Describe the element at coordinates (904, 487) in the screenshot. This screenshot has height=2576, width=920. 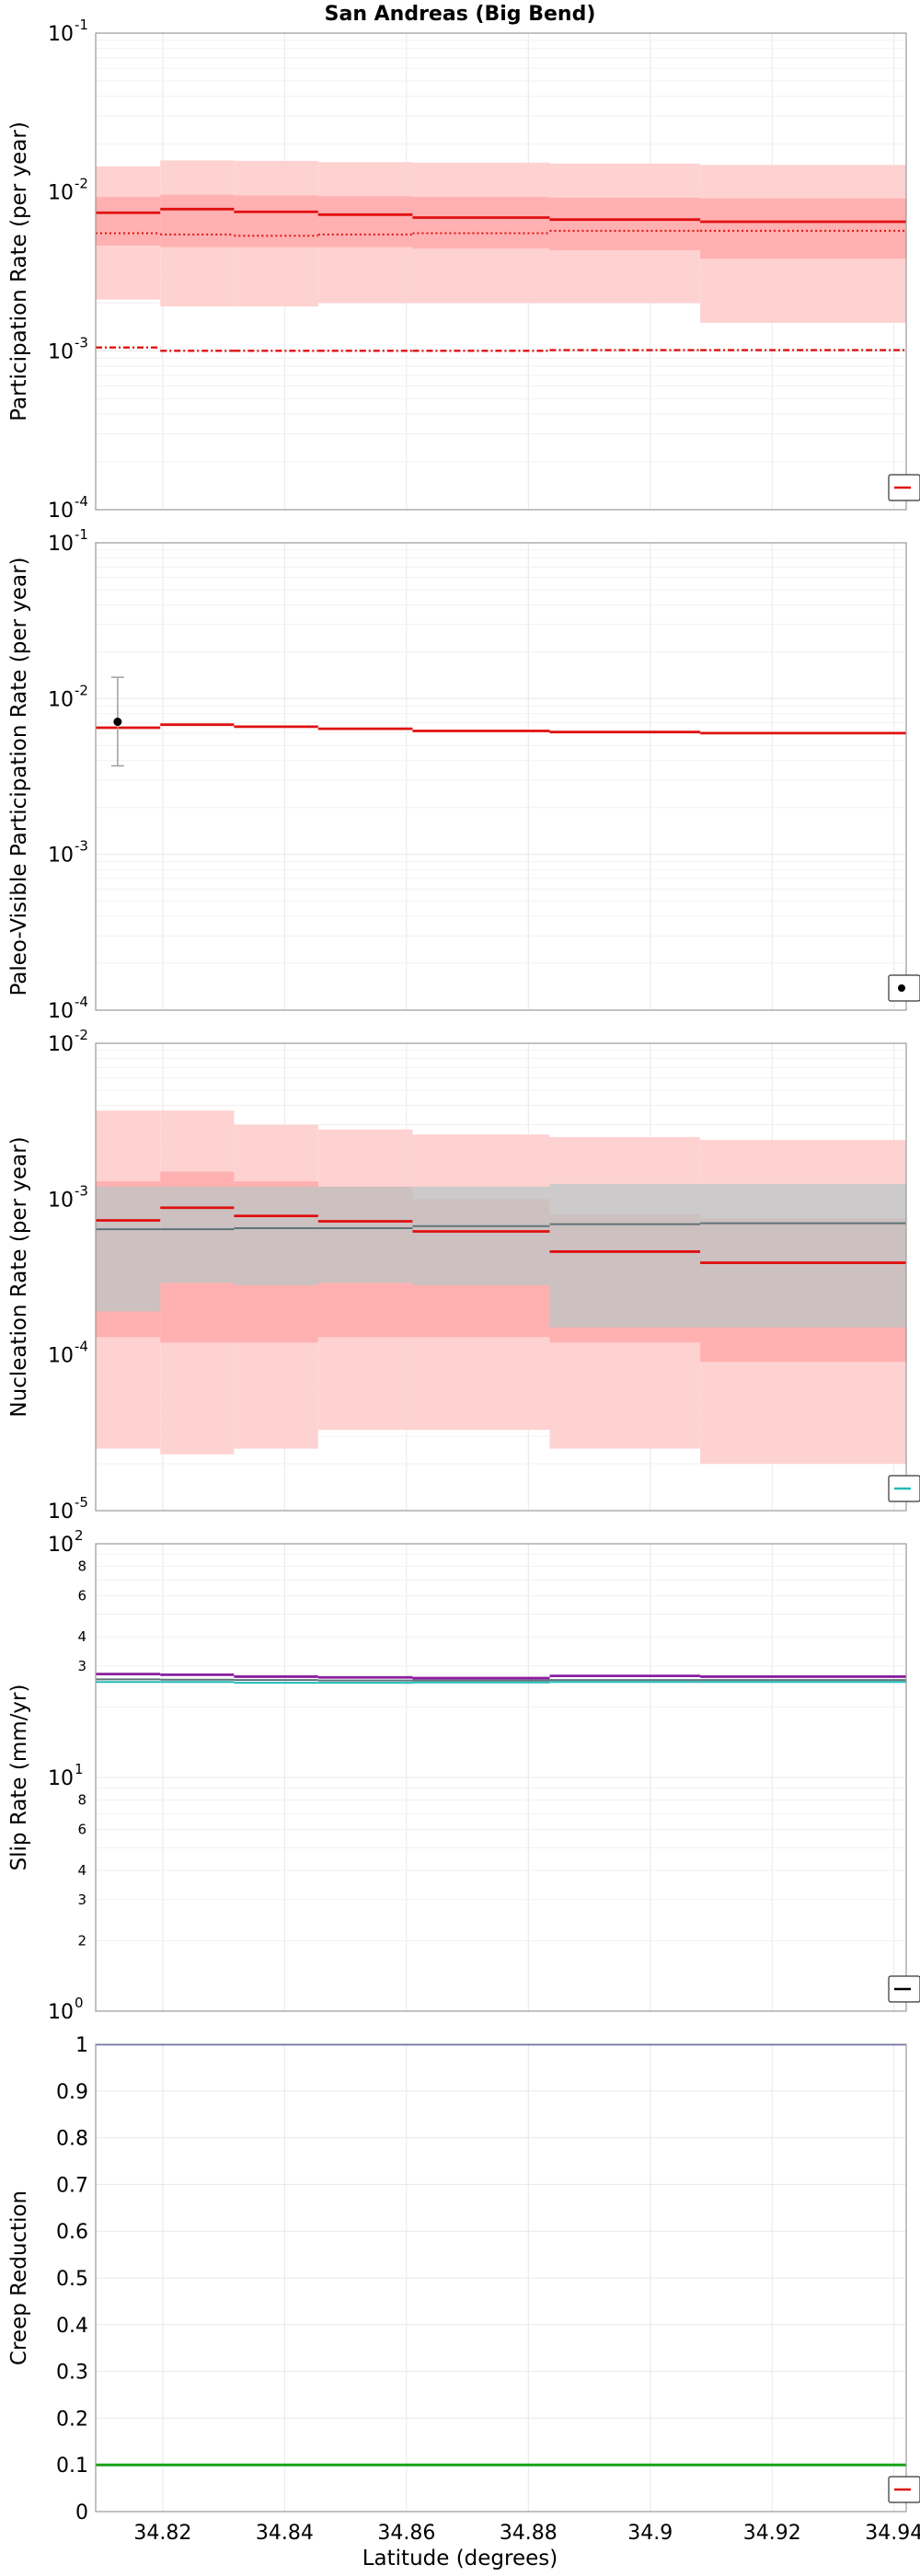
I see `legend-participation` at that location.